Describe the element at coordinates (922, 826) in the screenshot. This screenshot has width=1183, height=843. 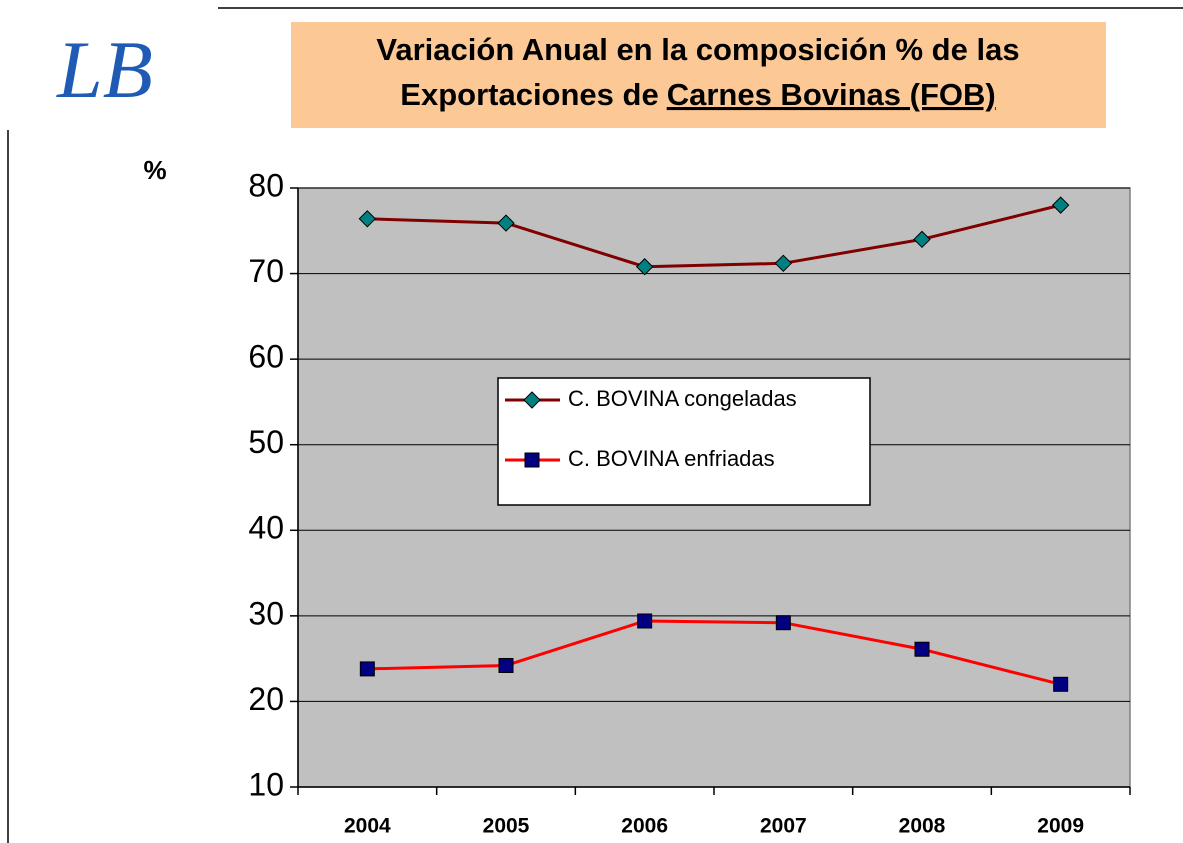
I see `x-tick-label: 2008` at that location.